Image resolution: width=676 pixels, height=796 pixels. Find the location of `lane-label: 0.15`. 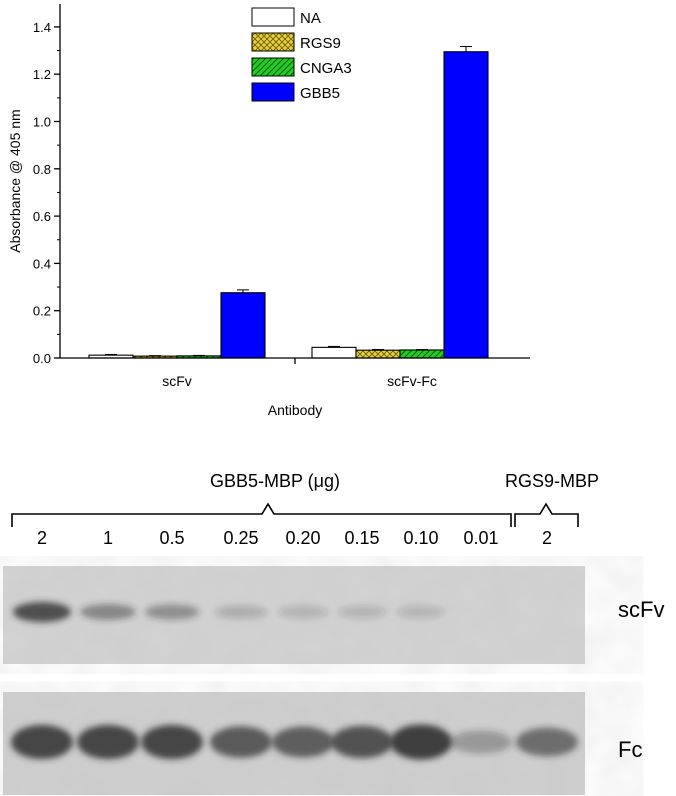

lane-label: 0.15 is located at coordinates (361, 538).